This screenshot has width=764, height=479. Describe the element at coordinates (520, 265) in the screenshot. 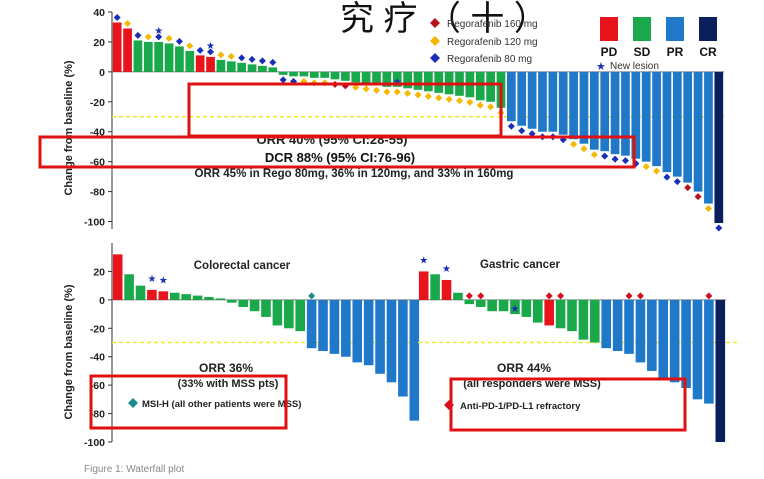

I see `gastric-title: Gastric cancer` at that location.